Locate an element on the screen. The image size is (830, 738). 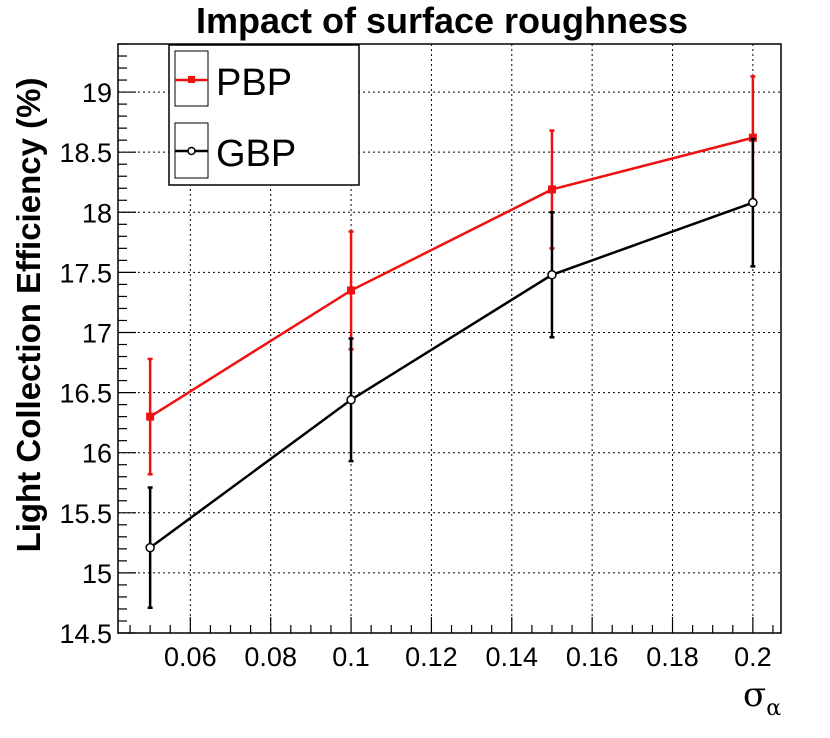
chart-title: Impact of surface roughness is located at coordinates (442, 20).